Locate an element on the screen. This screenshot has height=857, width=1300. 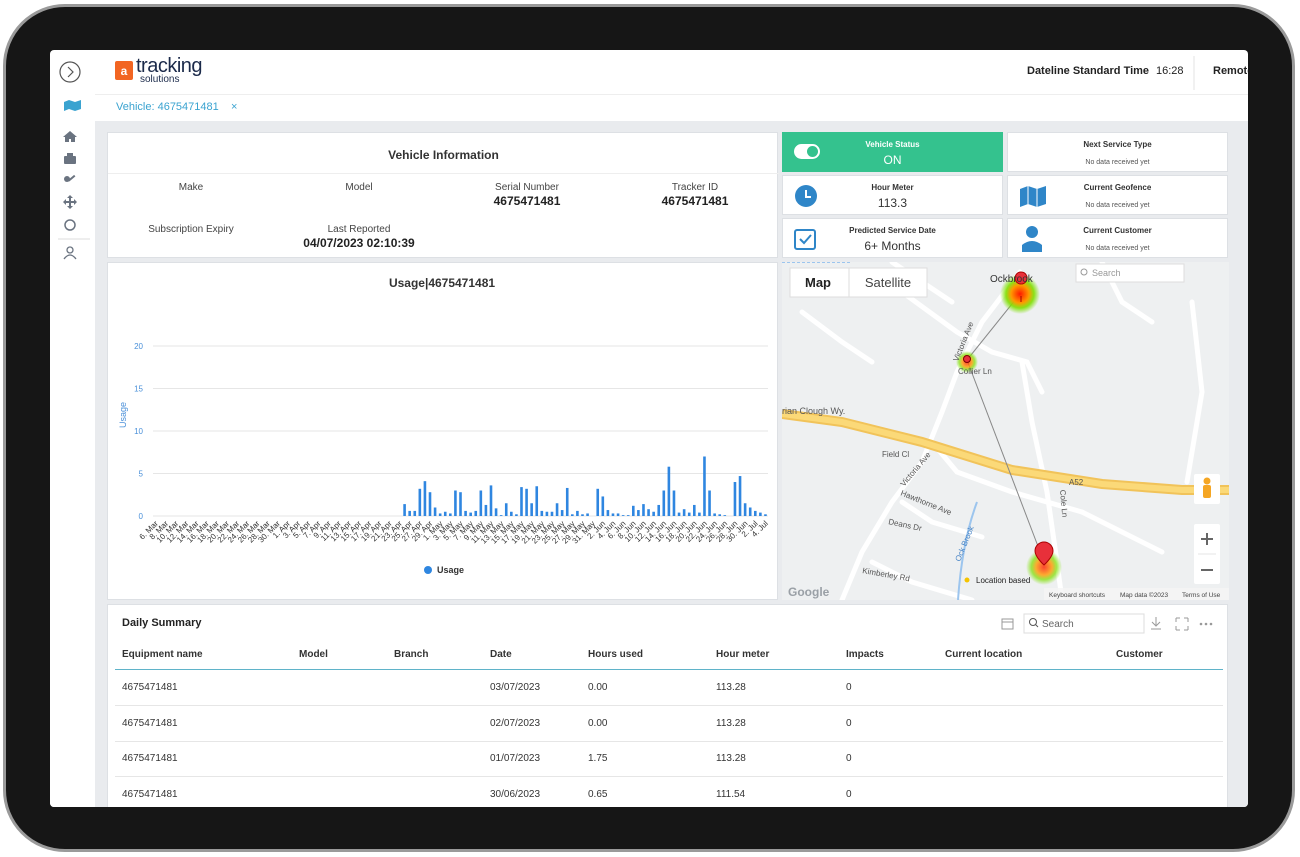
search-placeholder: Search is located at coordinates (1058, 624).